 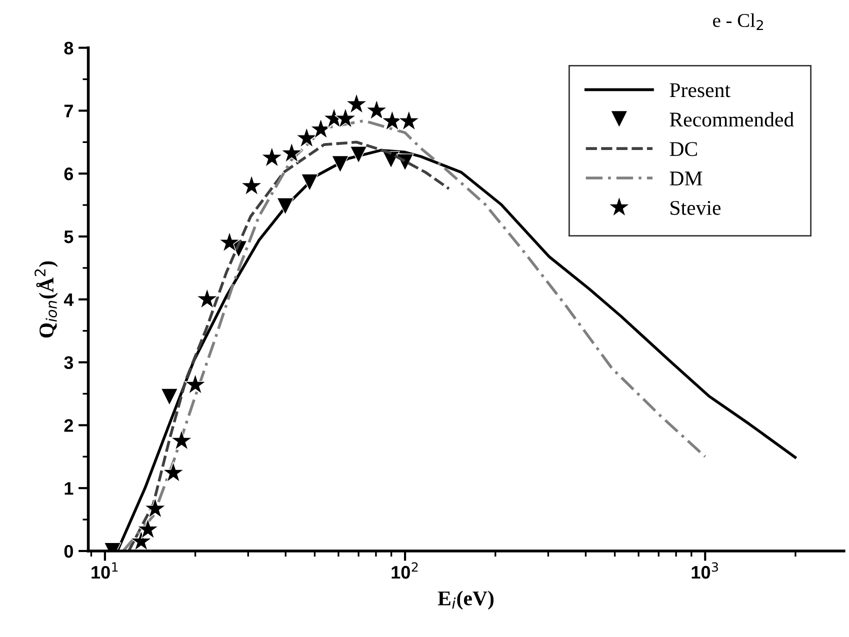 What do you see at coordinates (46, 299) in the screenshot?
I see `y-axis-title: Q$_{ion}$(Å$^{2}$)` at bounding box center [46, 299].